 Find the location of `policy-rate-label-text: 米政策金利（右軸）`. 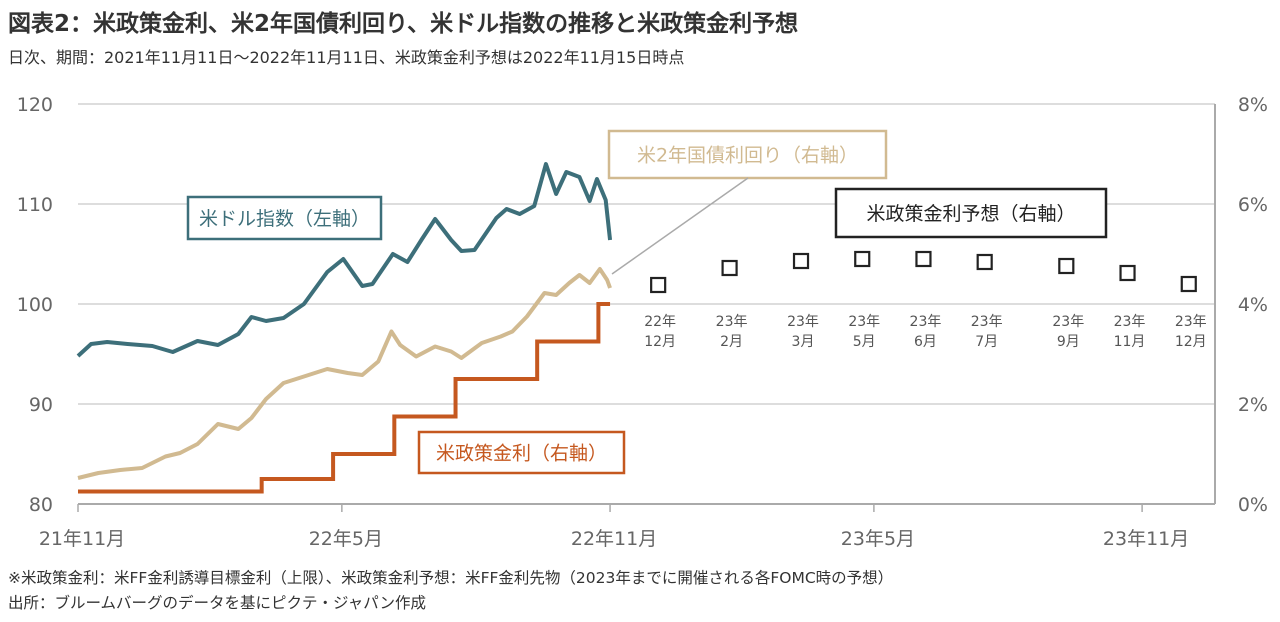

policy-rate-label-text: 米政策金利（右軸） is located at coordinates (521, 454).